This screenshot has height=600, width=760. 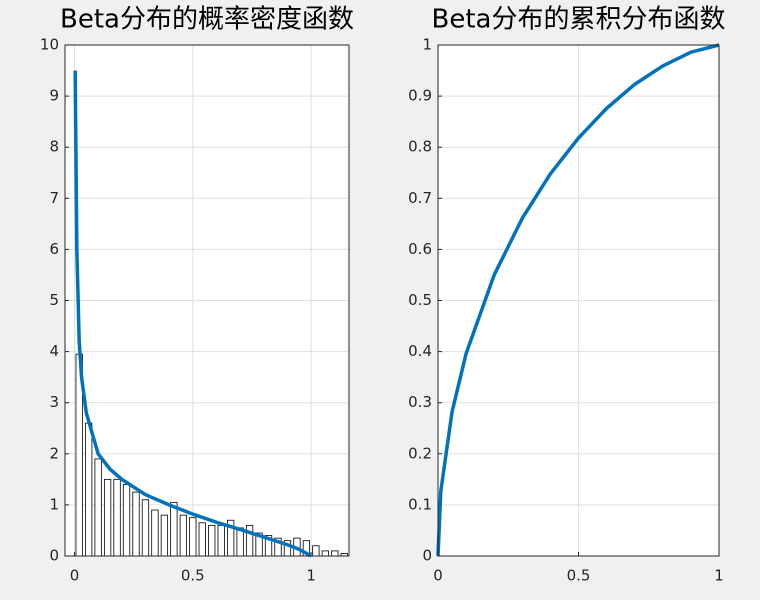 I want to click on y-tick-label: 0.3, so click(x=420, y=402).